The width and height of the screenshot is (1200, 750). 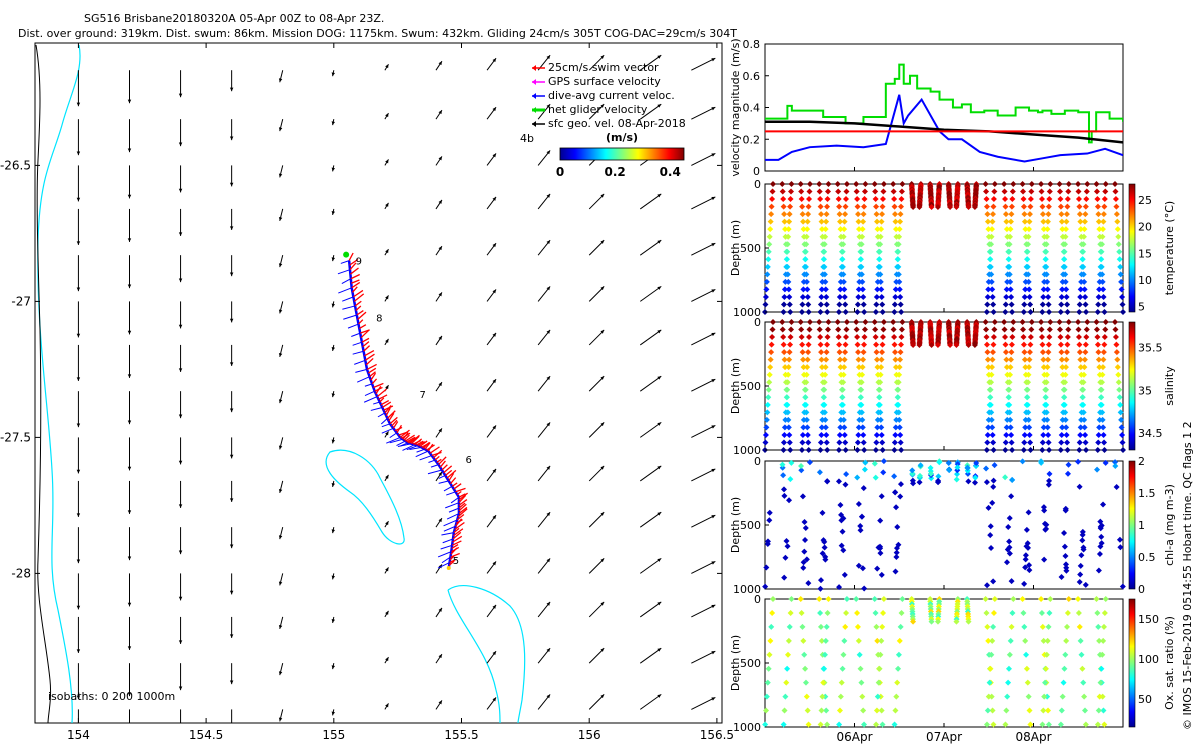 I want to click on velocity-y-tick-label: 0, so click(x=756, y=171).